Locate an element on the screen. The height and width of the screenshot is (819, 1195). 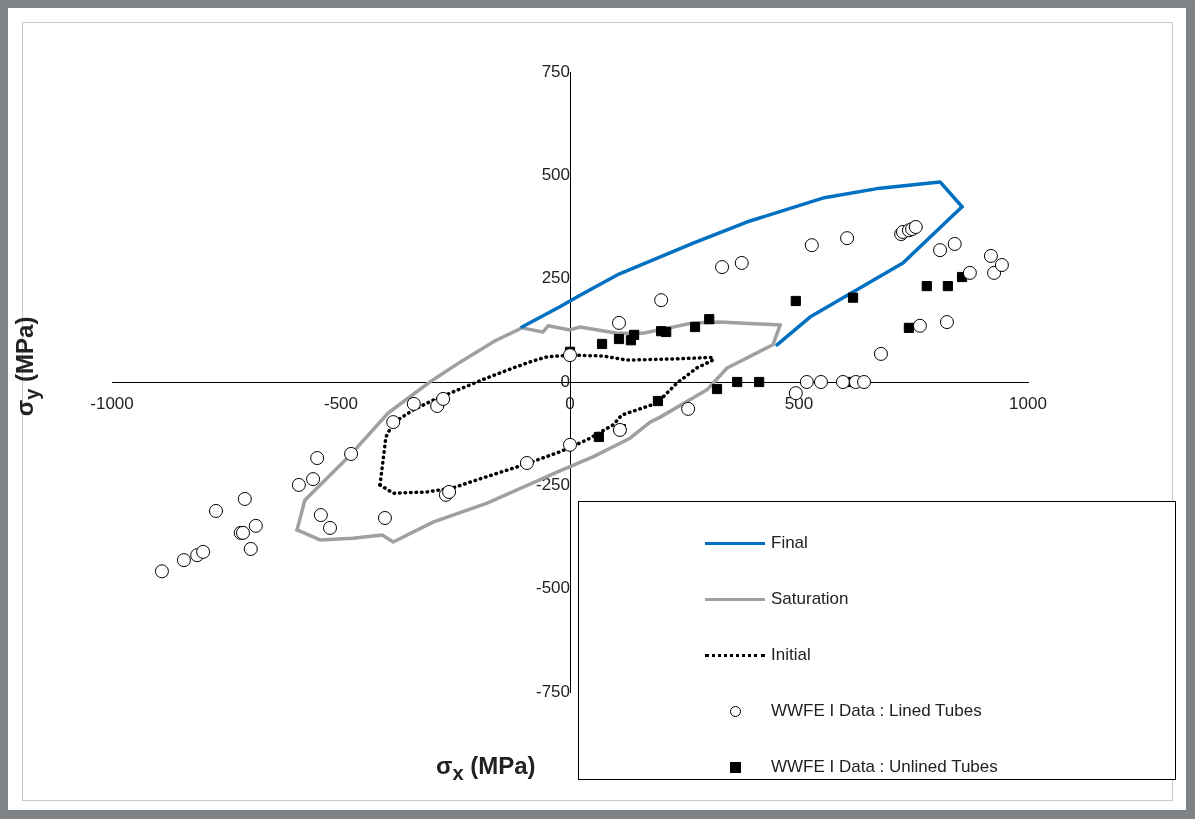
y-tick-label: -250 is located at coordinates (552, 485).